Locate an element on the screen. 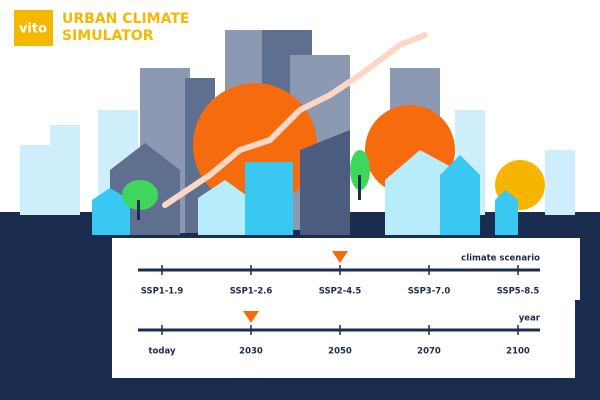 This screenshot has height=400, width=600. slider-option: SSP3-7.0 is located at coordinates (429, 292).